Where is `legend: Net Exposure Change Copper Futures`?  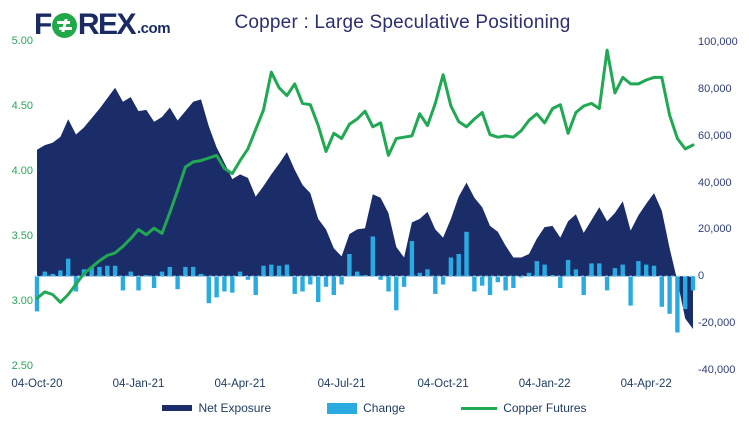
legend: Net Exposure Change Copper Futures is located at coordinates (374, 408).